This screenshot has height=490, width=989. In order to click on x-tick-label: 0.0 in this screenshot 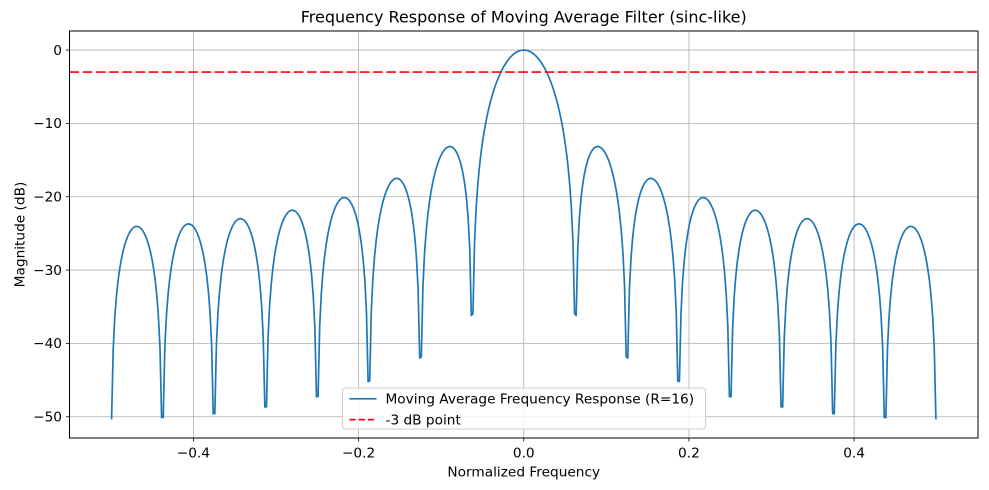, I will do `click(524, 453)`.